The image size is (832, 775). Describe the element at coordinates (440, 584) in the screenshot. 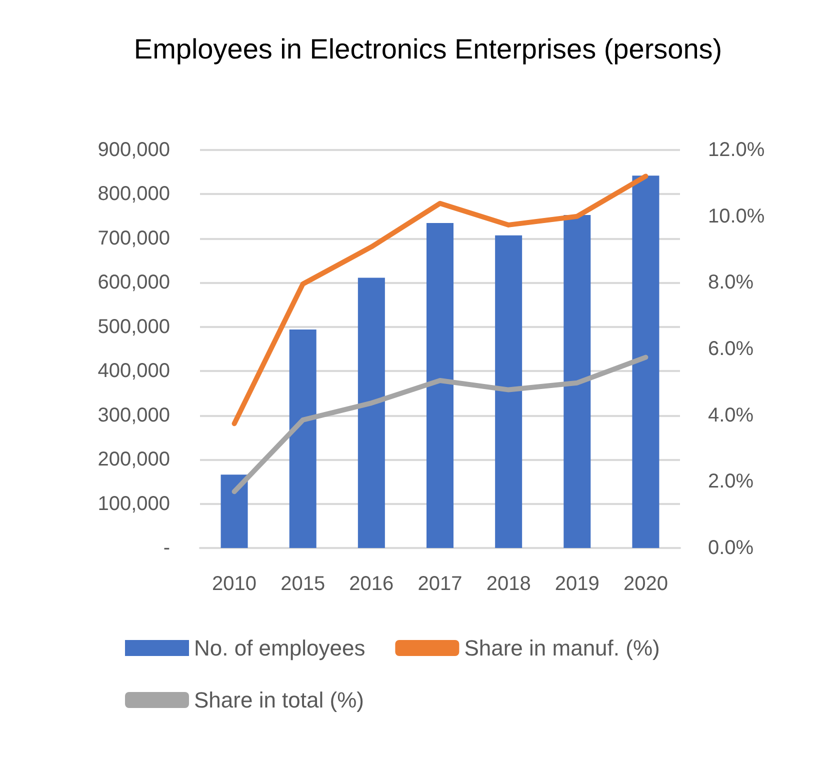

I see `x-tick-label: 2017` at that location.